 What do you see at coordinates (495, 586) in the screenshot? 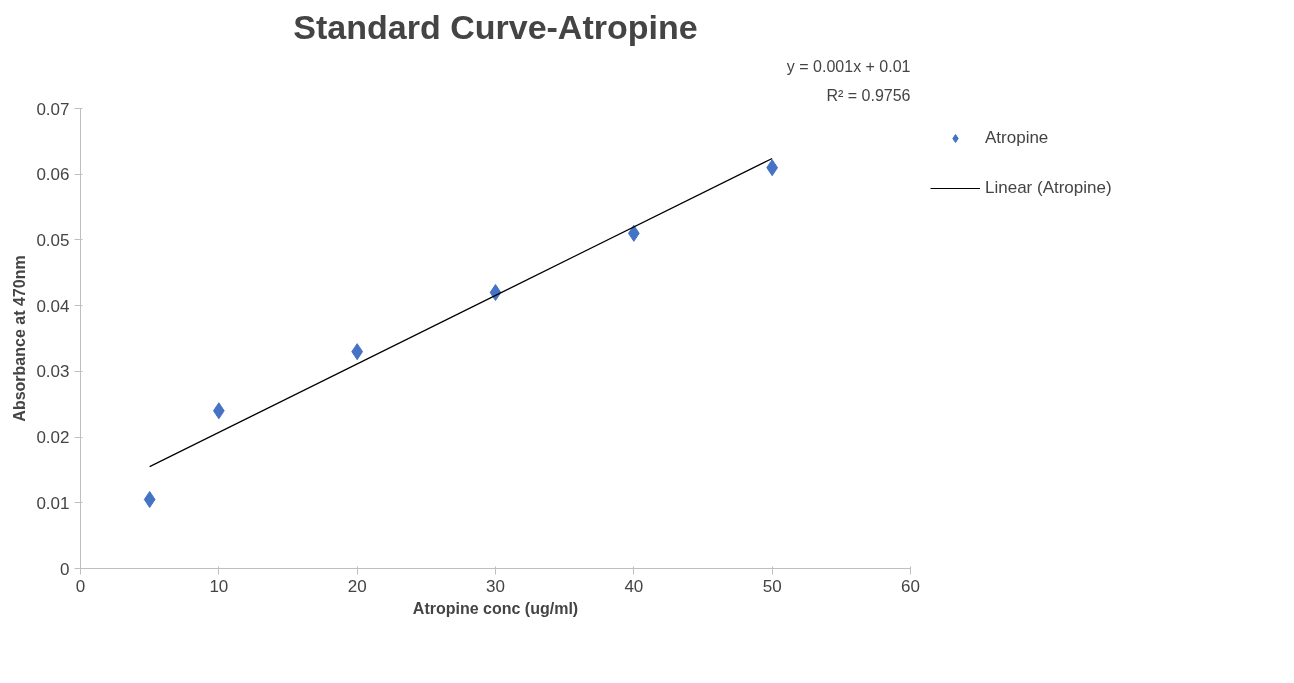
I see `x-tick-label: 30` at bounding box center [495, 586].